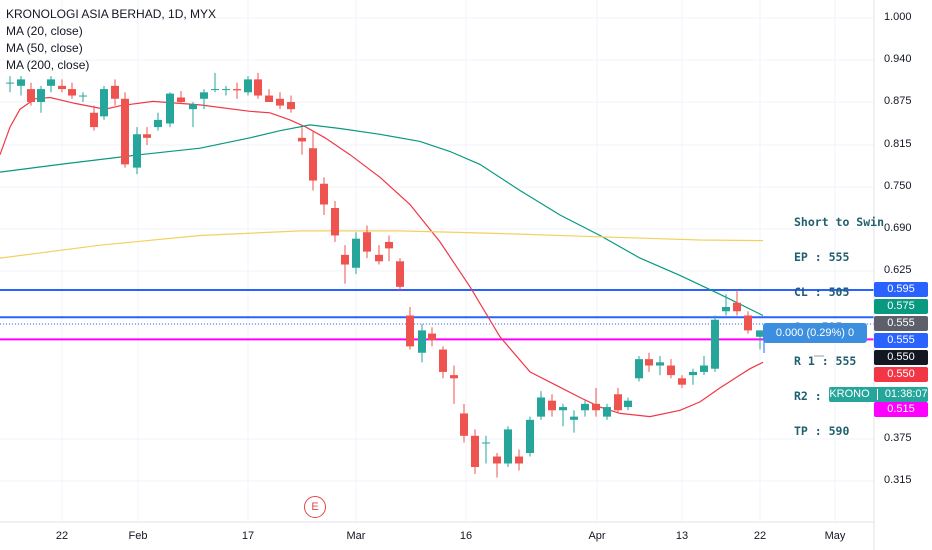 The image size is (932, 550). Describe the element at coordinates (44, 48) in the screenshot. I see `legend-ma50: MA (50, close)` at that location.